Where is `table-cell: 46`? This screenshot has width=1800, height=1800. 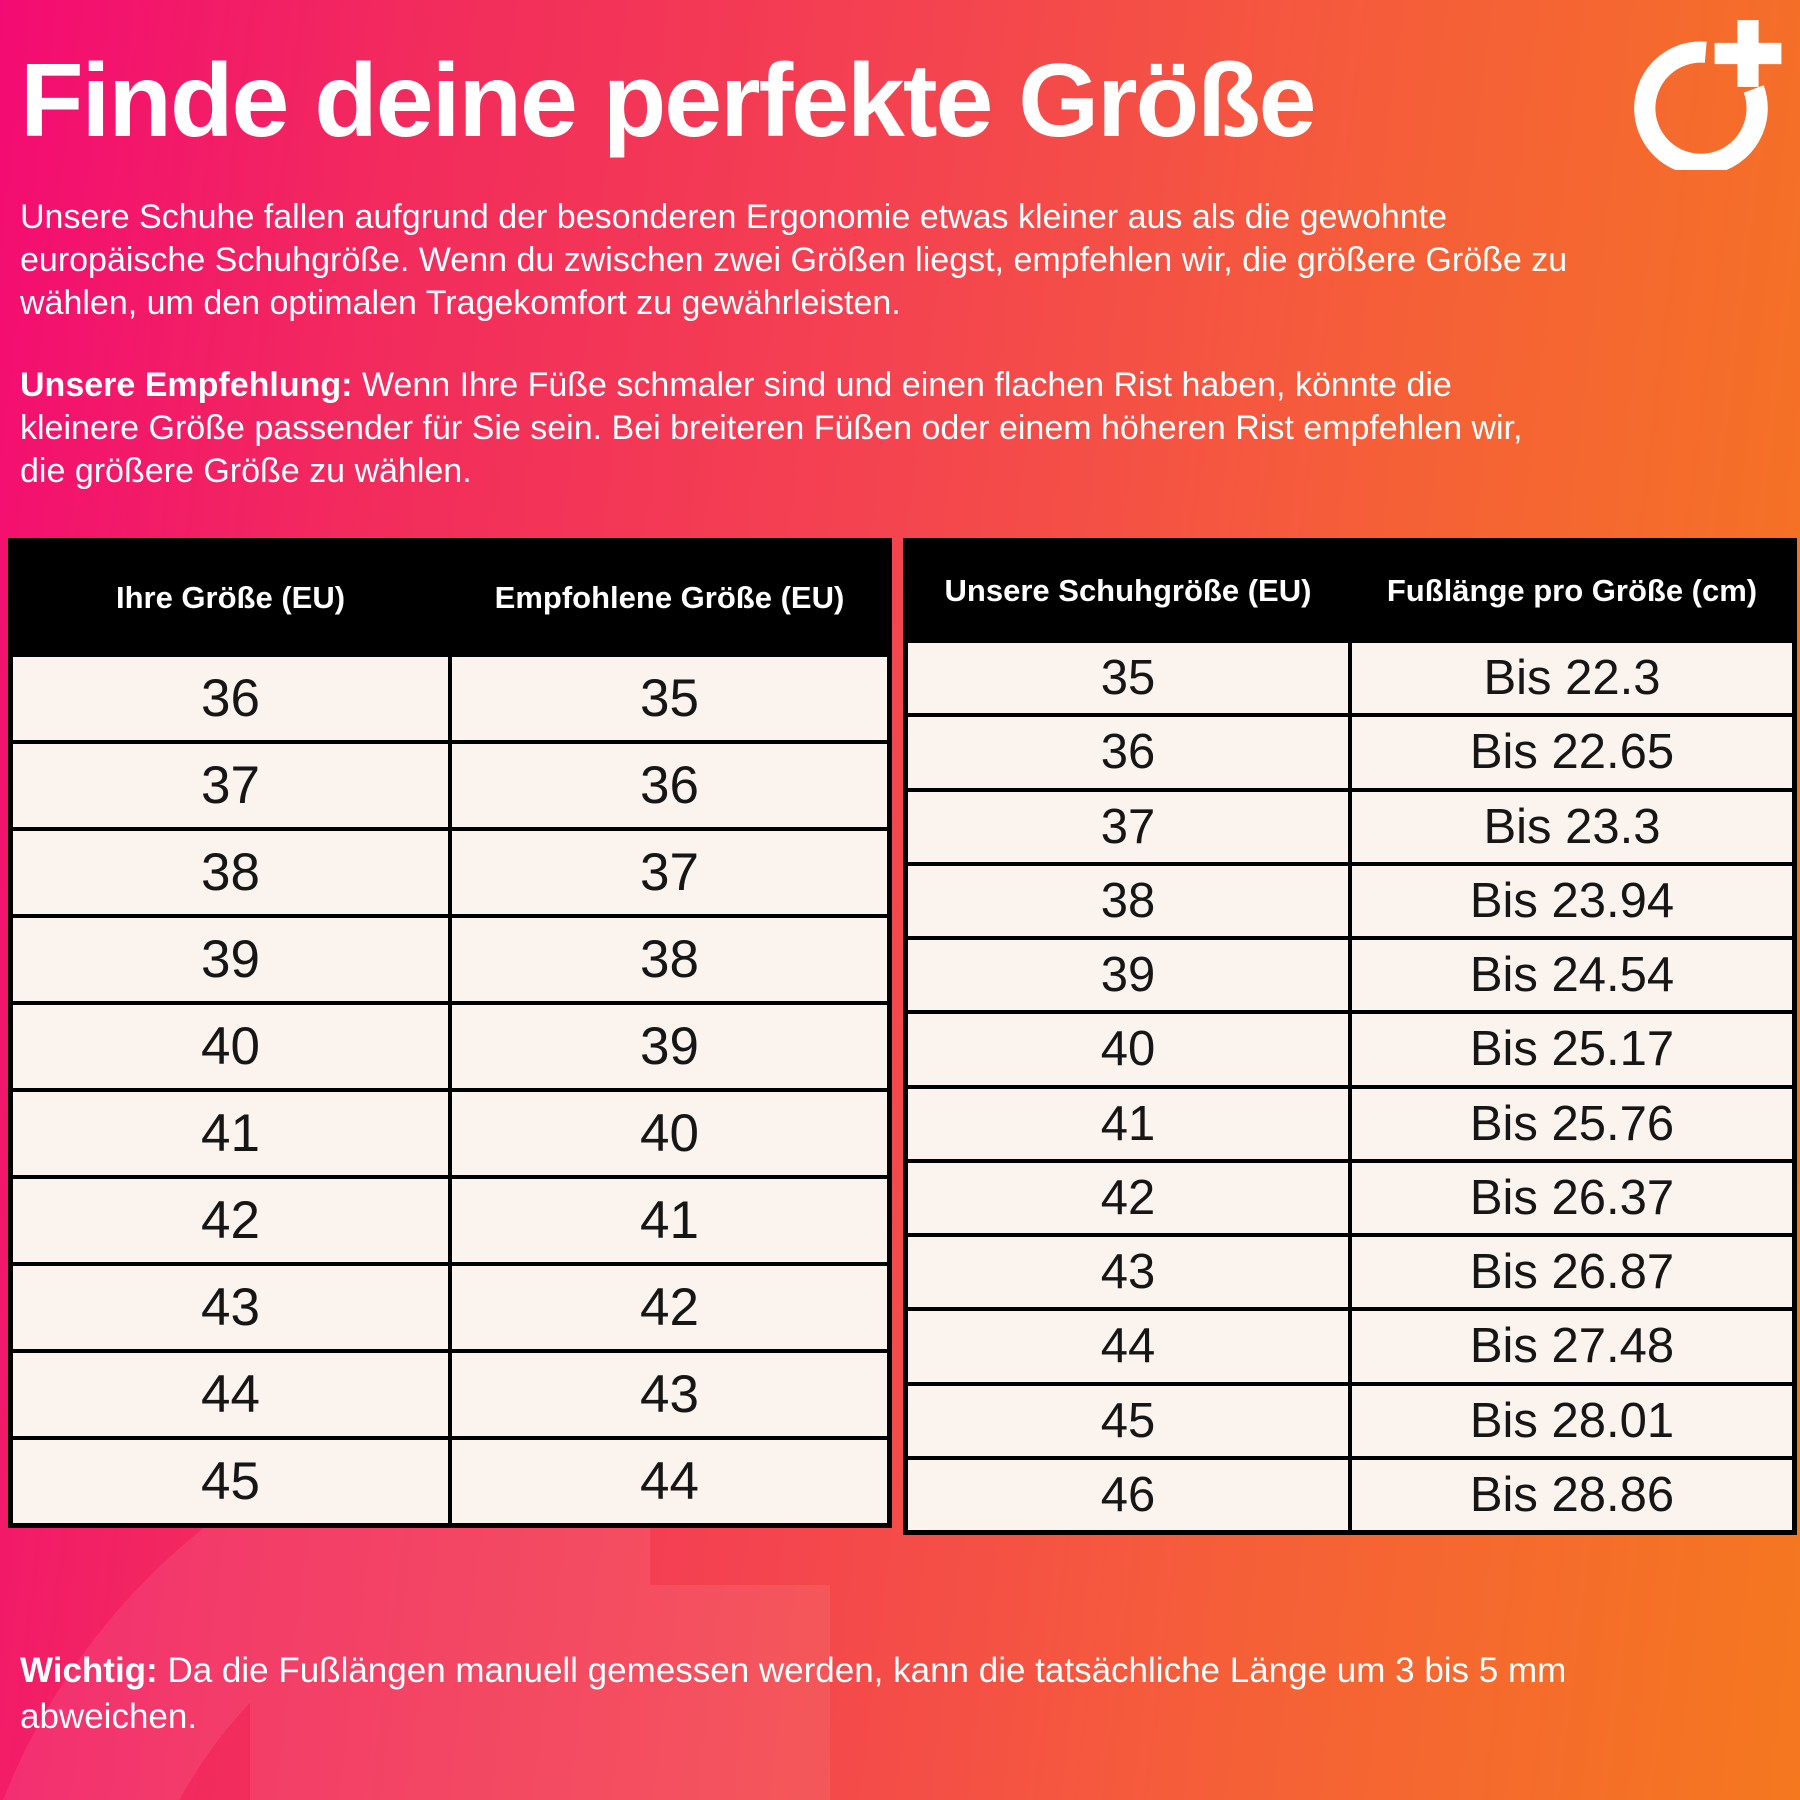 table-cell: 46 is located at coordinates (1128, 1494).